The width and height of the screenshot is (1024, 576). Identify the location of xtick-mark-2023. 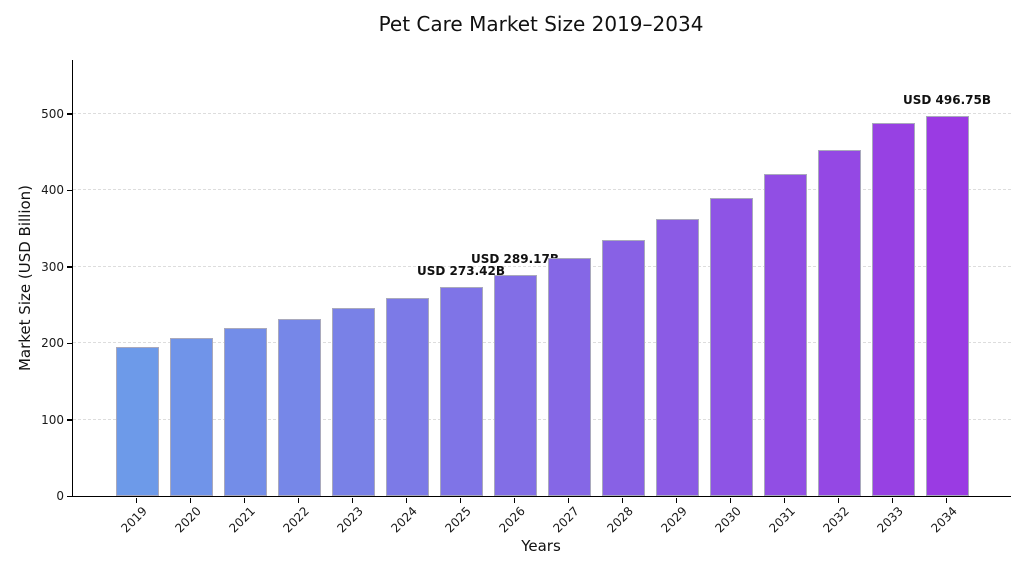
(352, 500).